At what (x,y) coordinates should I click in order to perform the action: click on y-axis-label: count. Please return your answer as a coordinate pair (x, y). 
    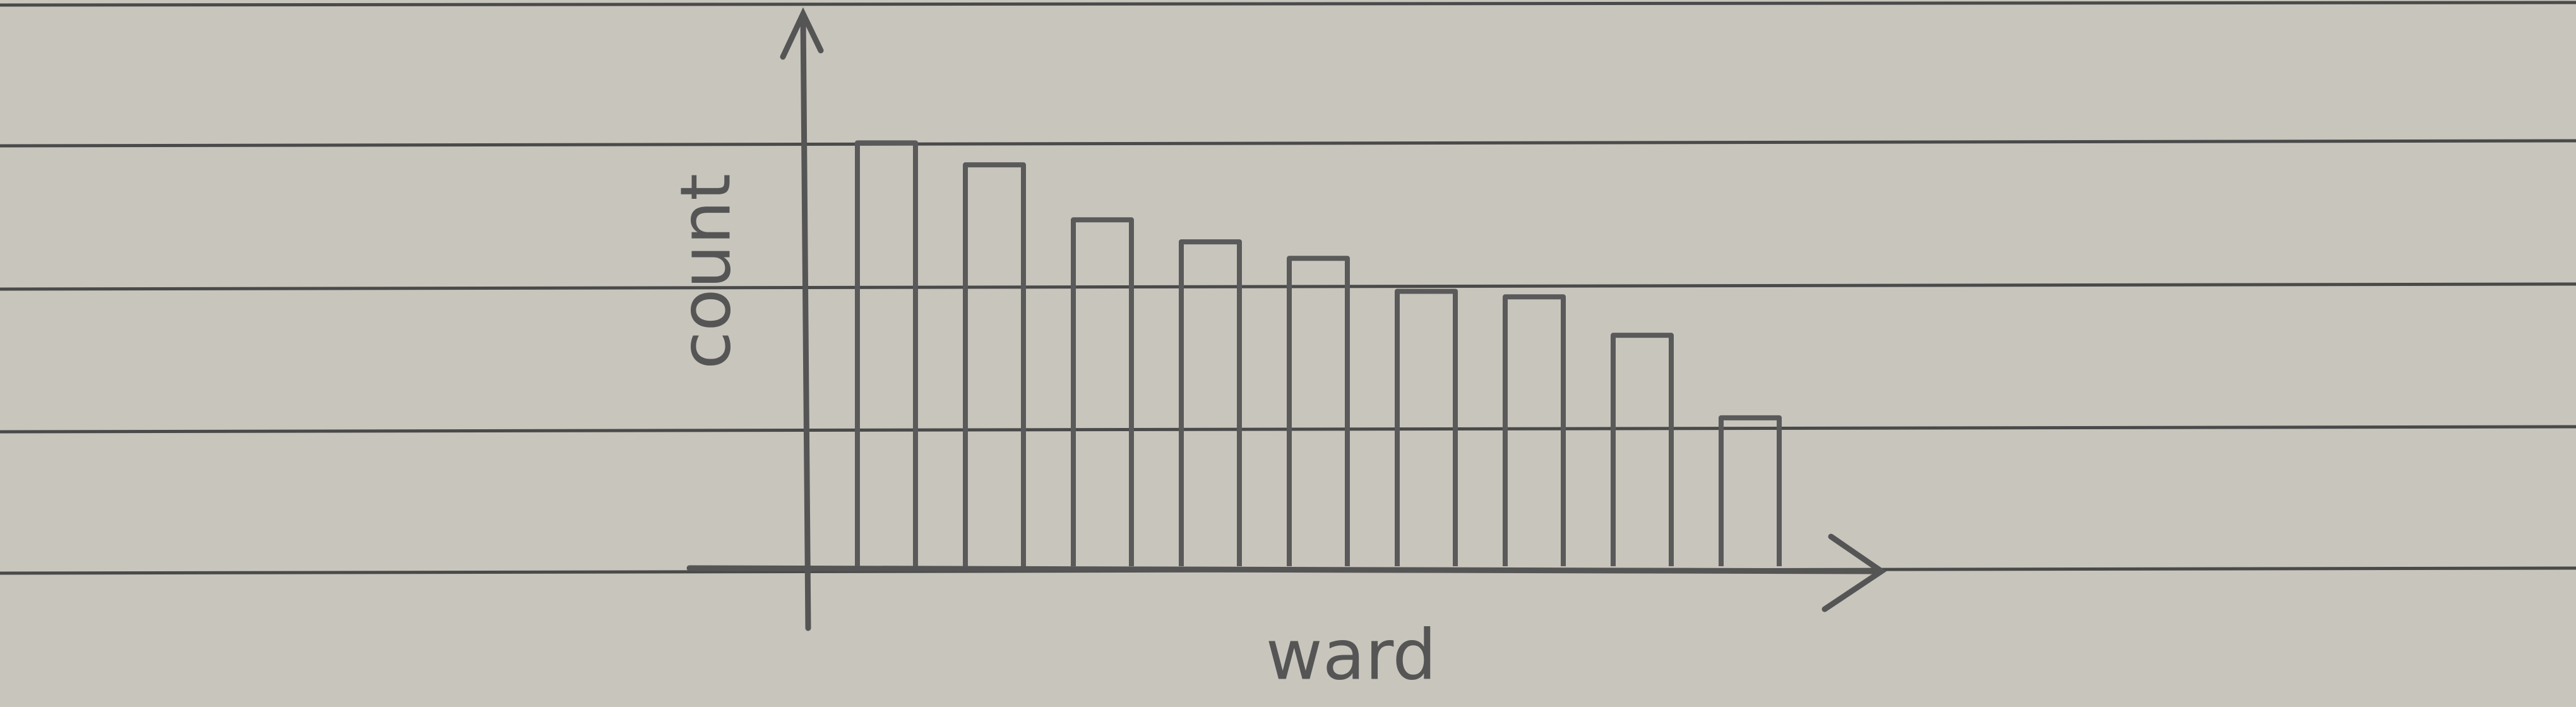
    Looking at the image, I should click on (705, 271).